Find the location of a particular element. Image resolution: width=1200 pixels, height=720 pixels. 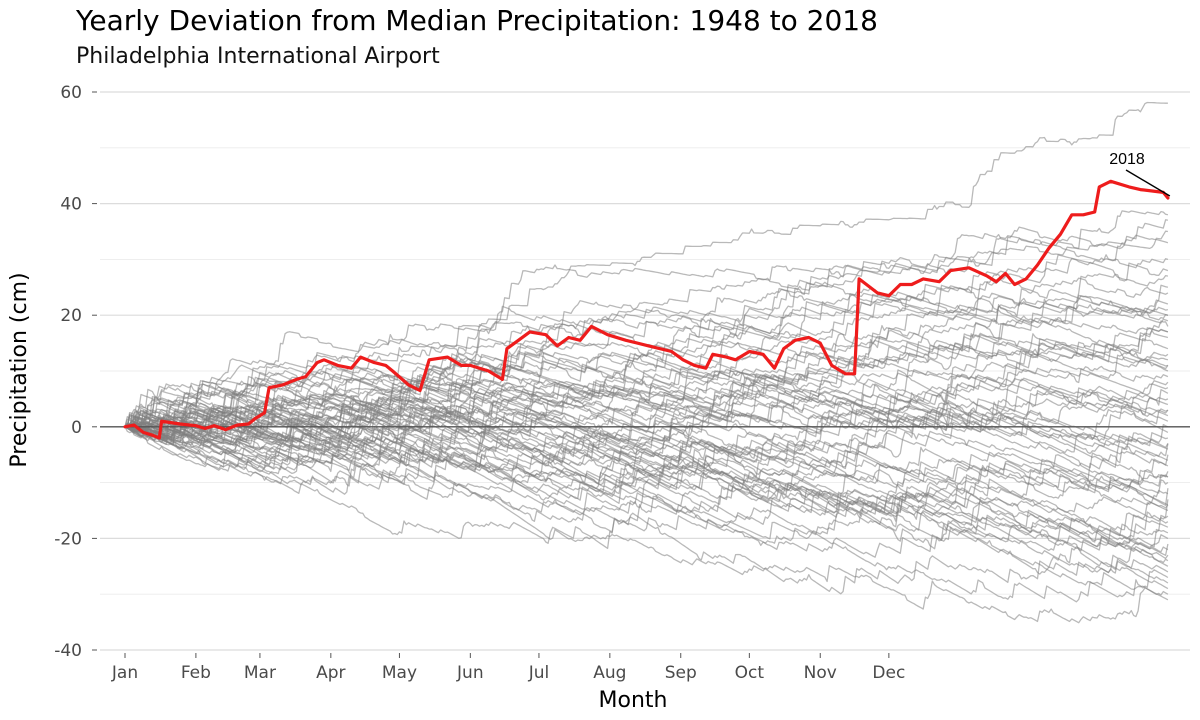

annotation-label-2018: 2018 is located at coordinates (1127, 159).